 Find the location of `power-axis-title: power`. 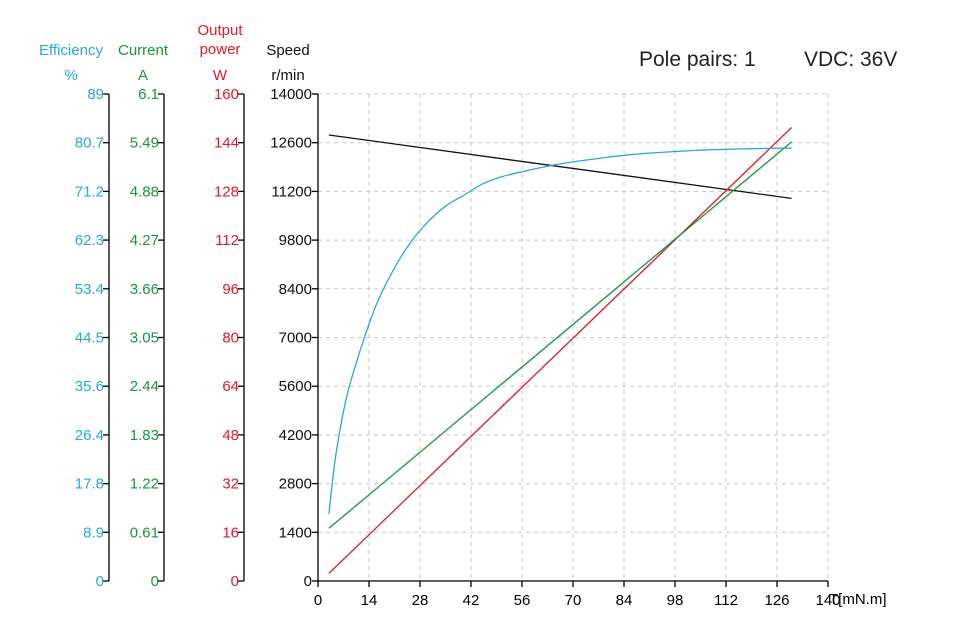

power-axis-title: power is located at coordinates (220, 49).